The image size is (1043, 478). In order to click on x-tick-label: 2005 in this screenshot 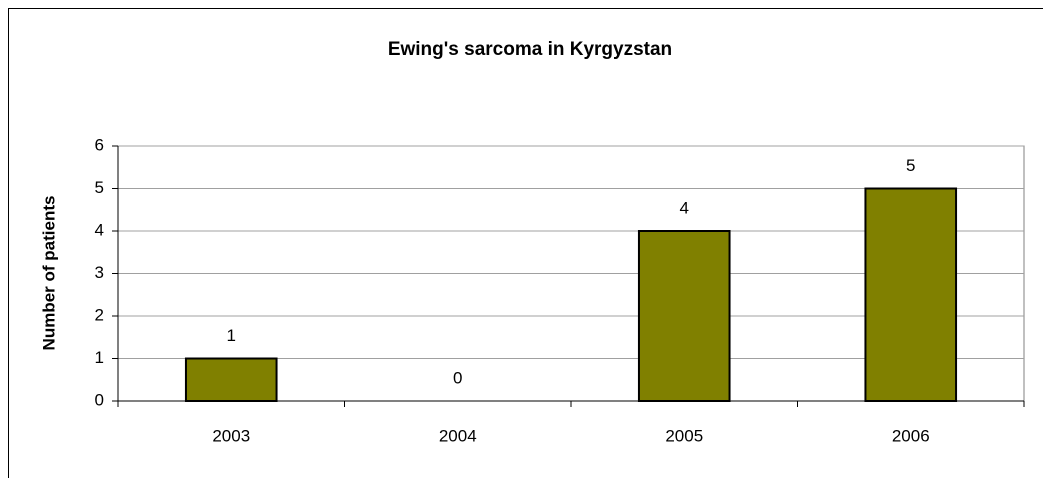, I will do `click(684, 435)`.